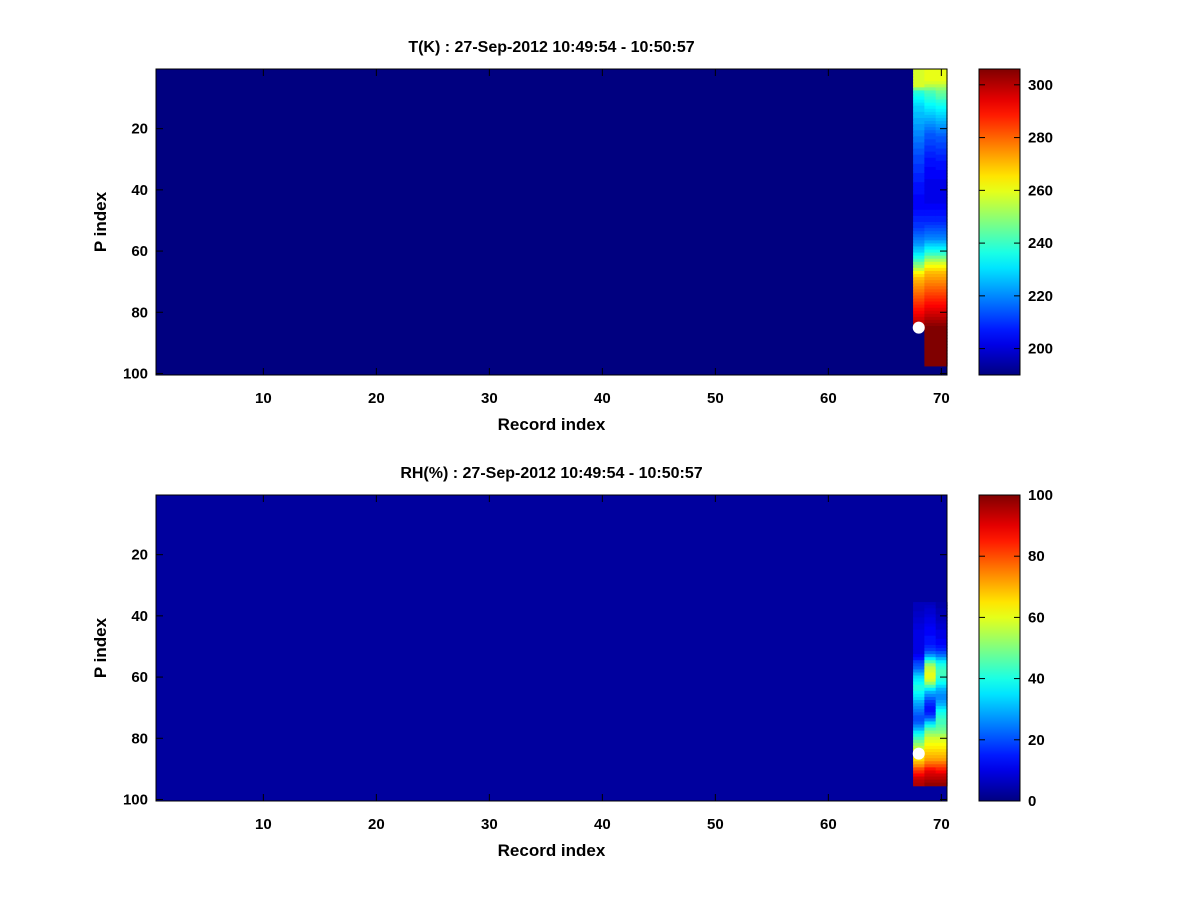  I want to click on colorbar-tick-label: 60, so click(1036, 617).